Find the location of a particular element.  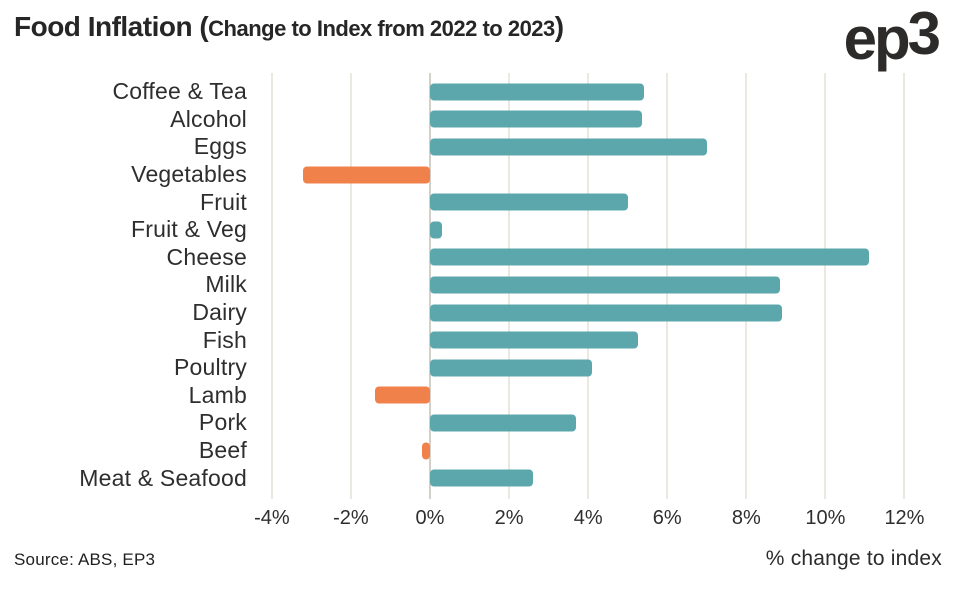

bar-track-fish is located at coordinates (602, 340).